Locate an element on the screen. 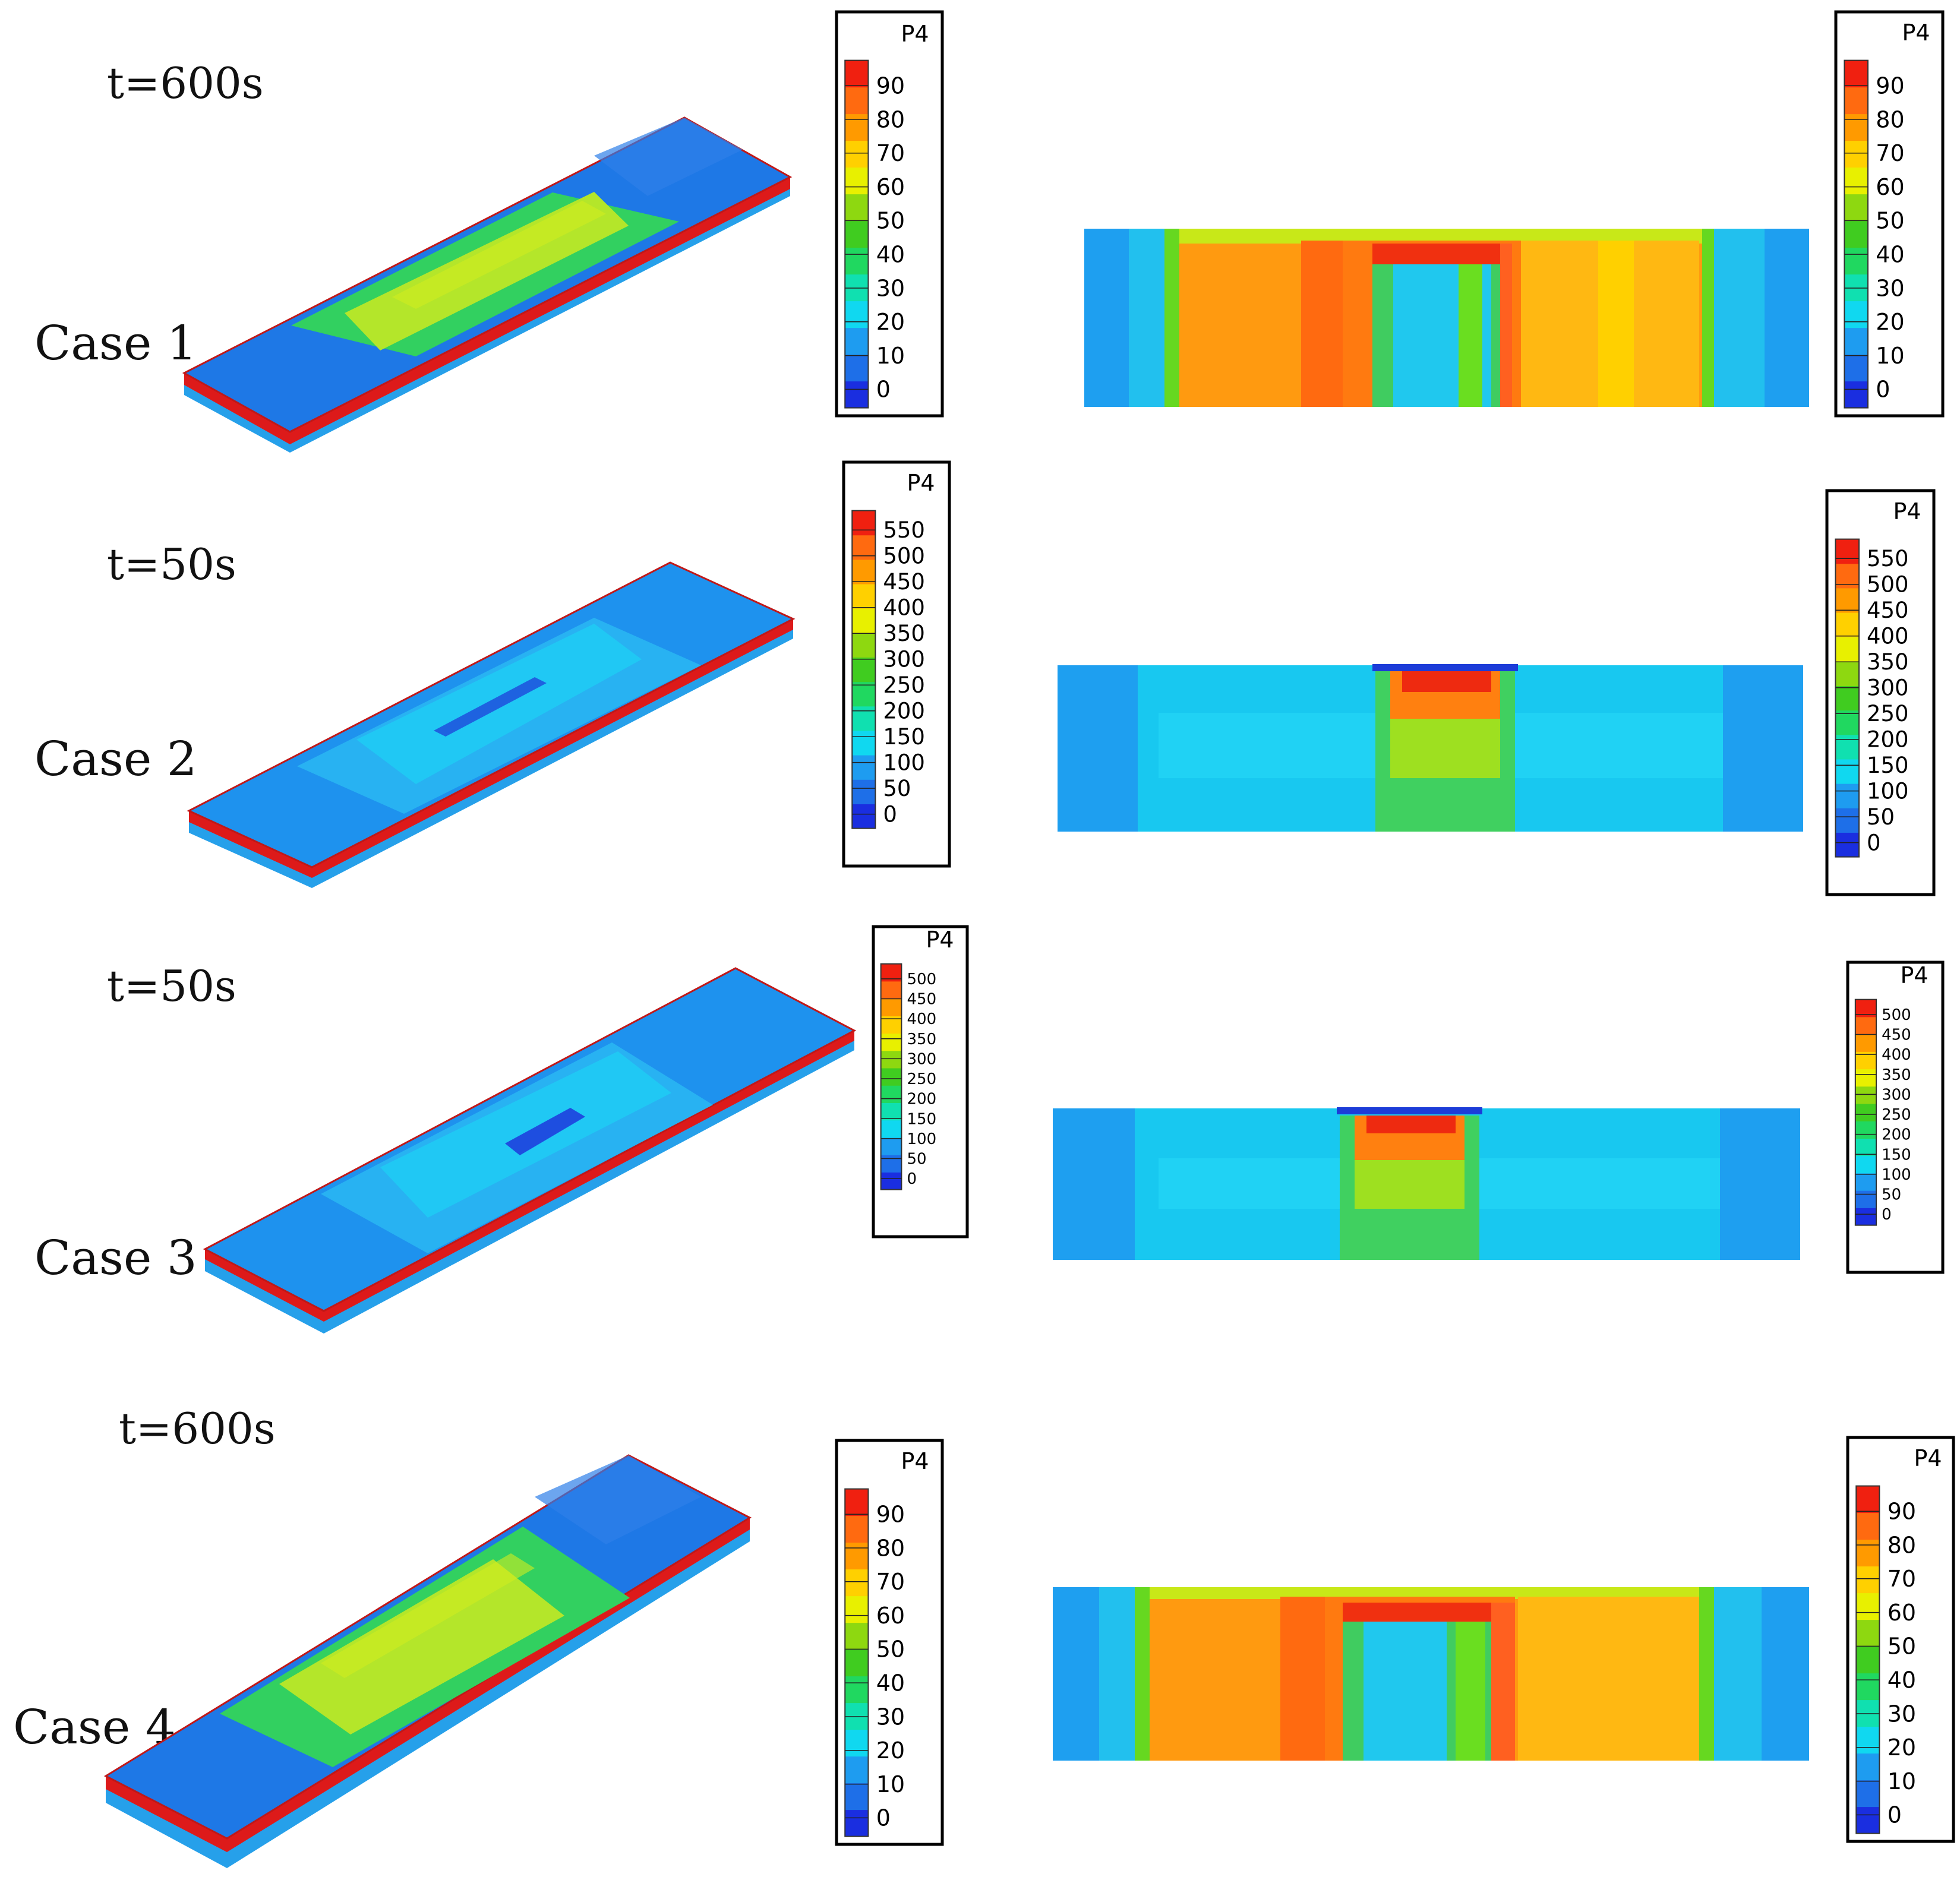 The image size is (1960, 1880). section-2d-view is located at coordinates (1430, 748).